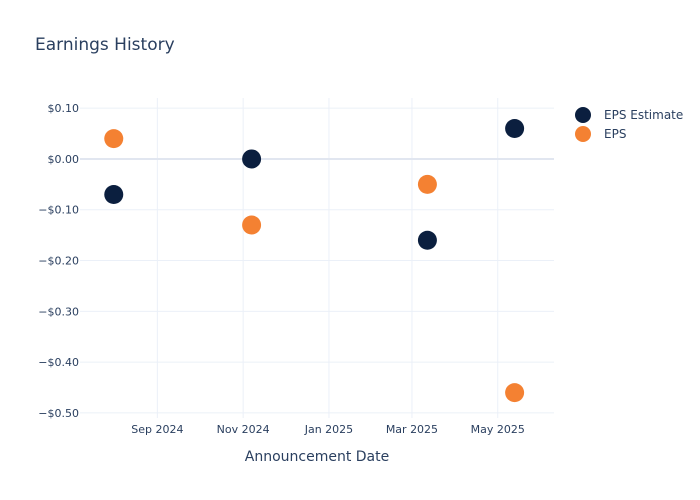 The height and width of the screenshot is (500, 700). What do you see at coordinates (629, 124) in the screenshot?
I see `legend: EPS Estimate EPS` at bounding box center [629, 124].